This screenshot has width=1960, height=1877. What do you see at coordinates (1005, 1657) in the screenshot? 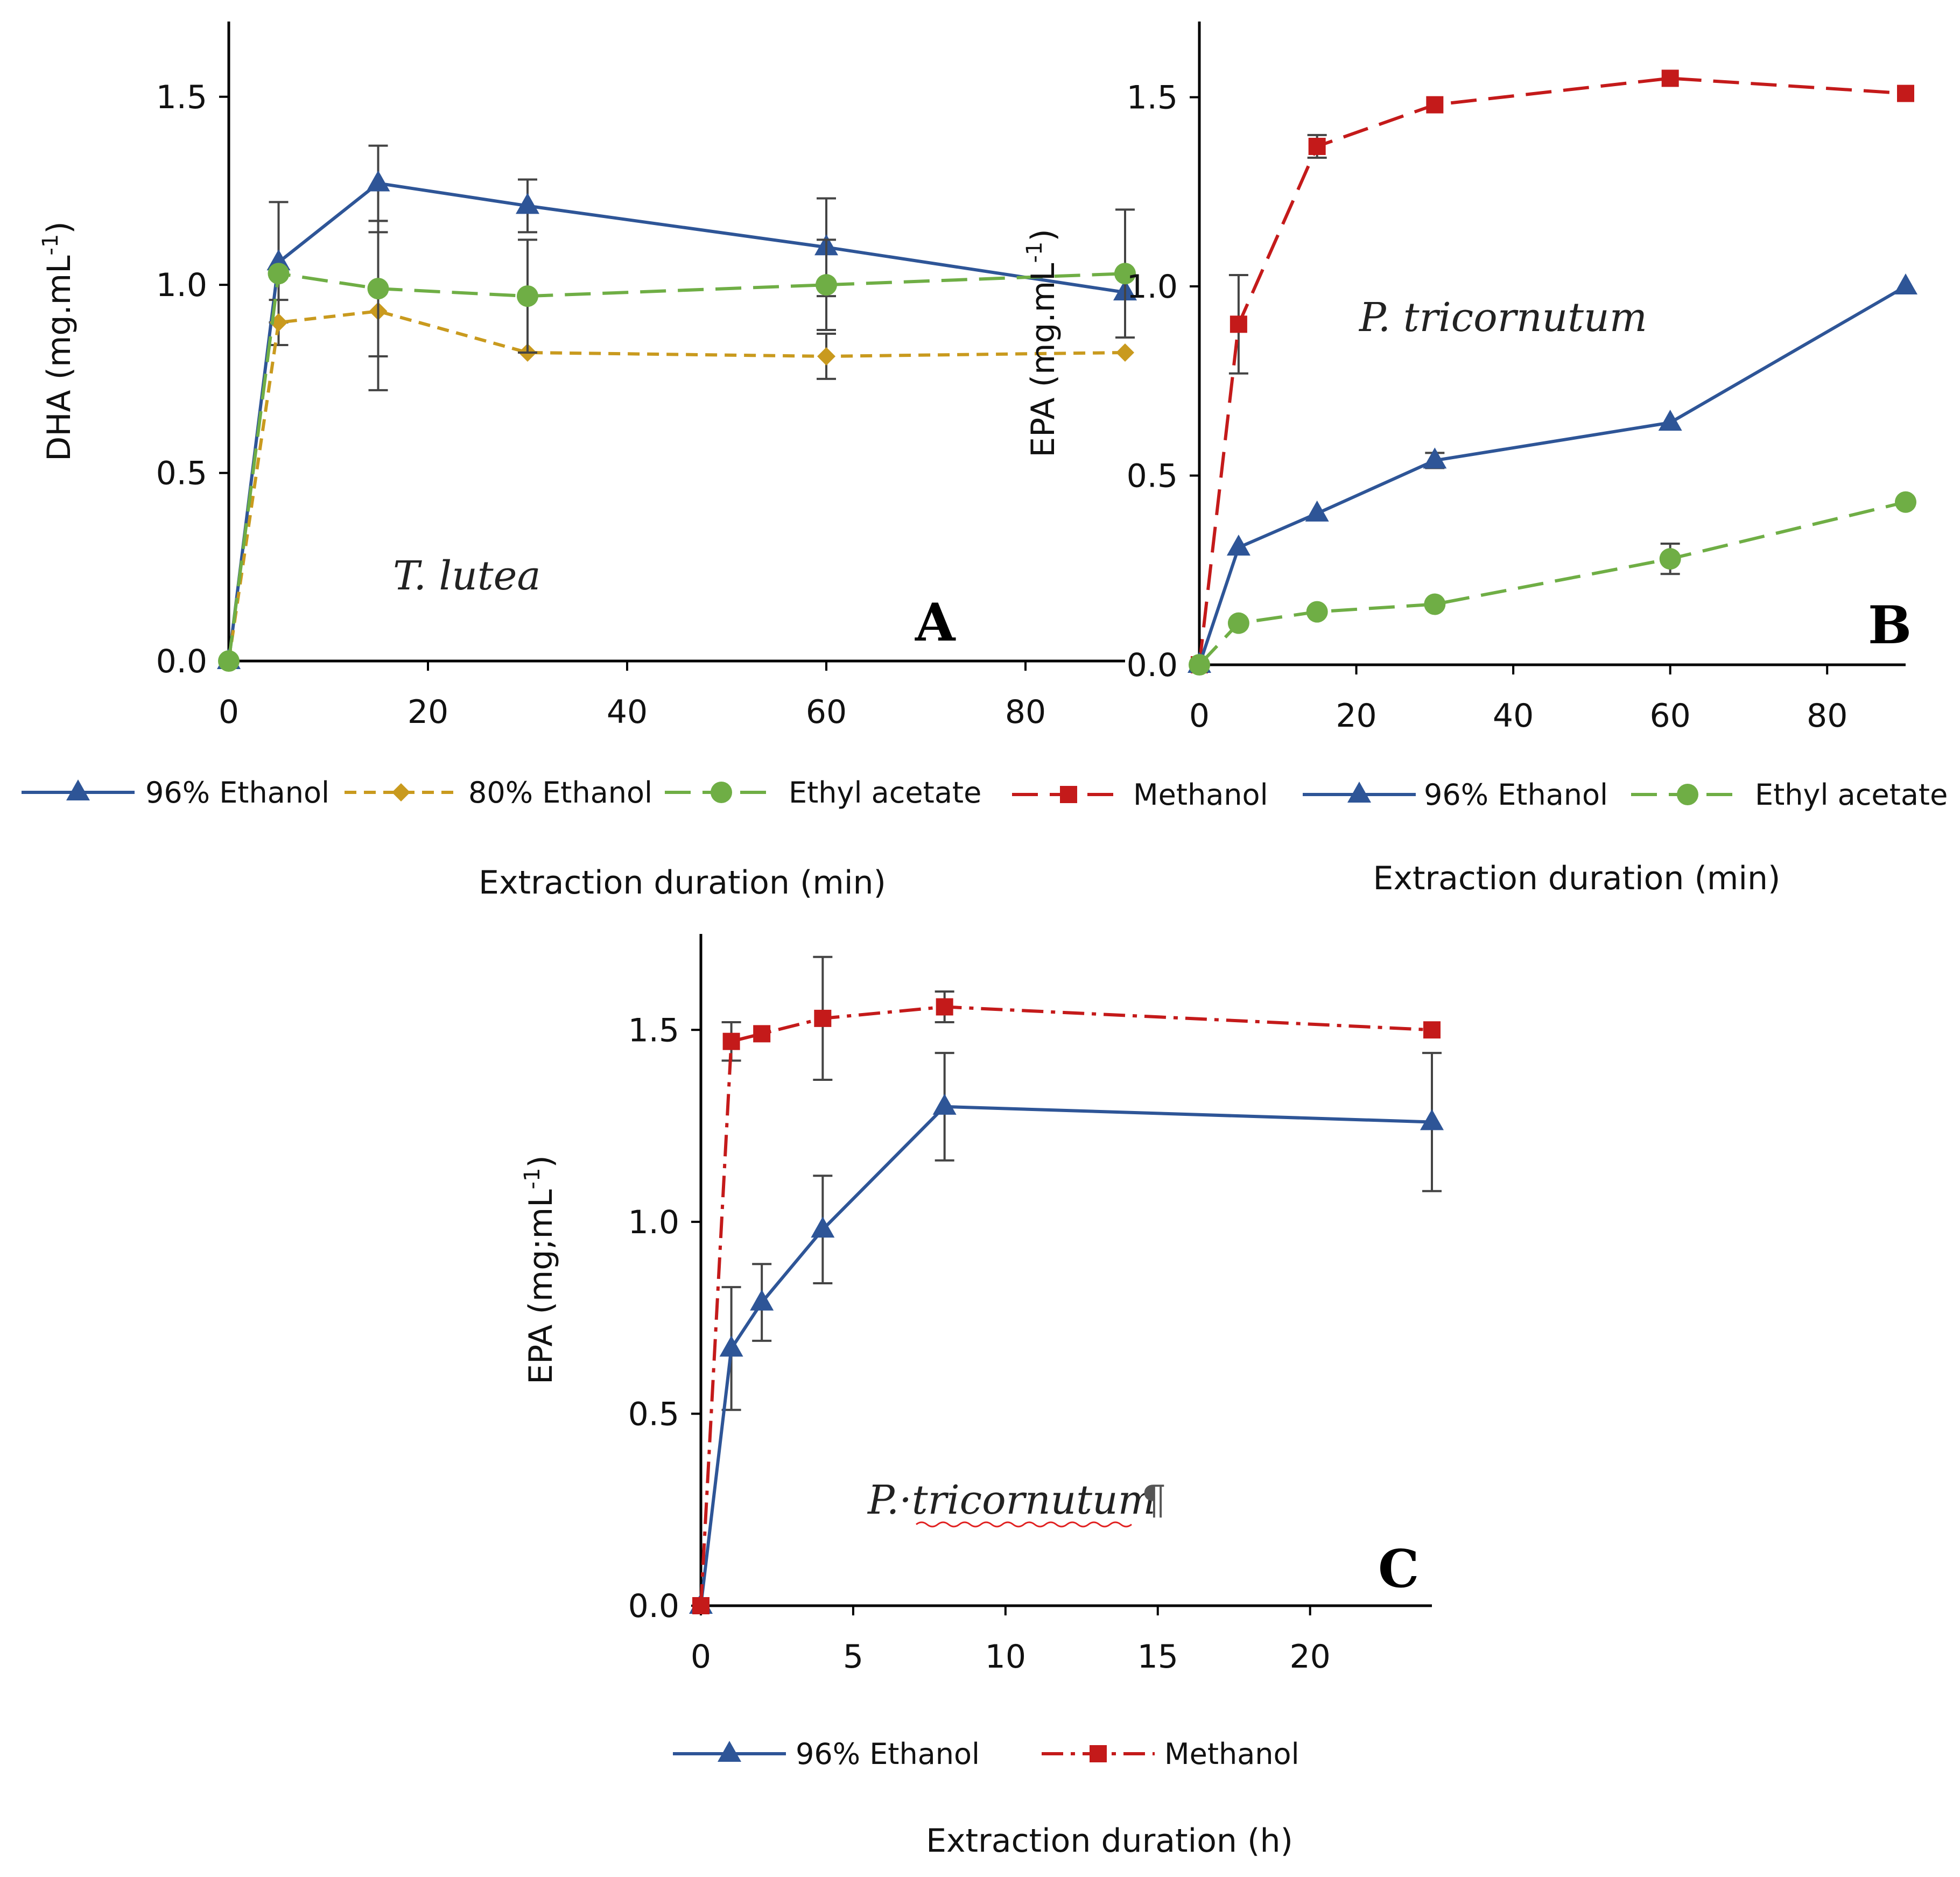
I see `x-tick-label: 10` at bounding box center [1005, 1657].